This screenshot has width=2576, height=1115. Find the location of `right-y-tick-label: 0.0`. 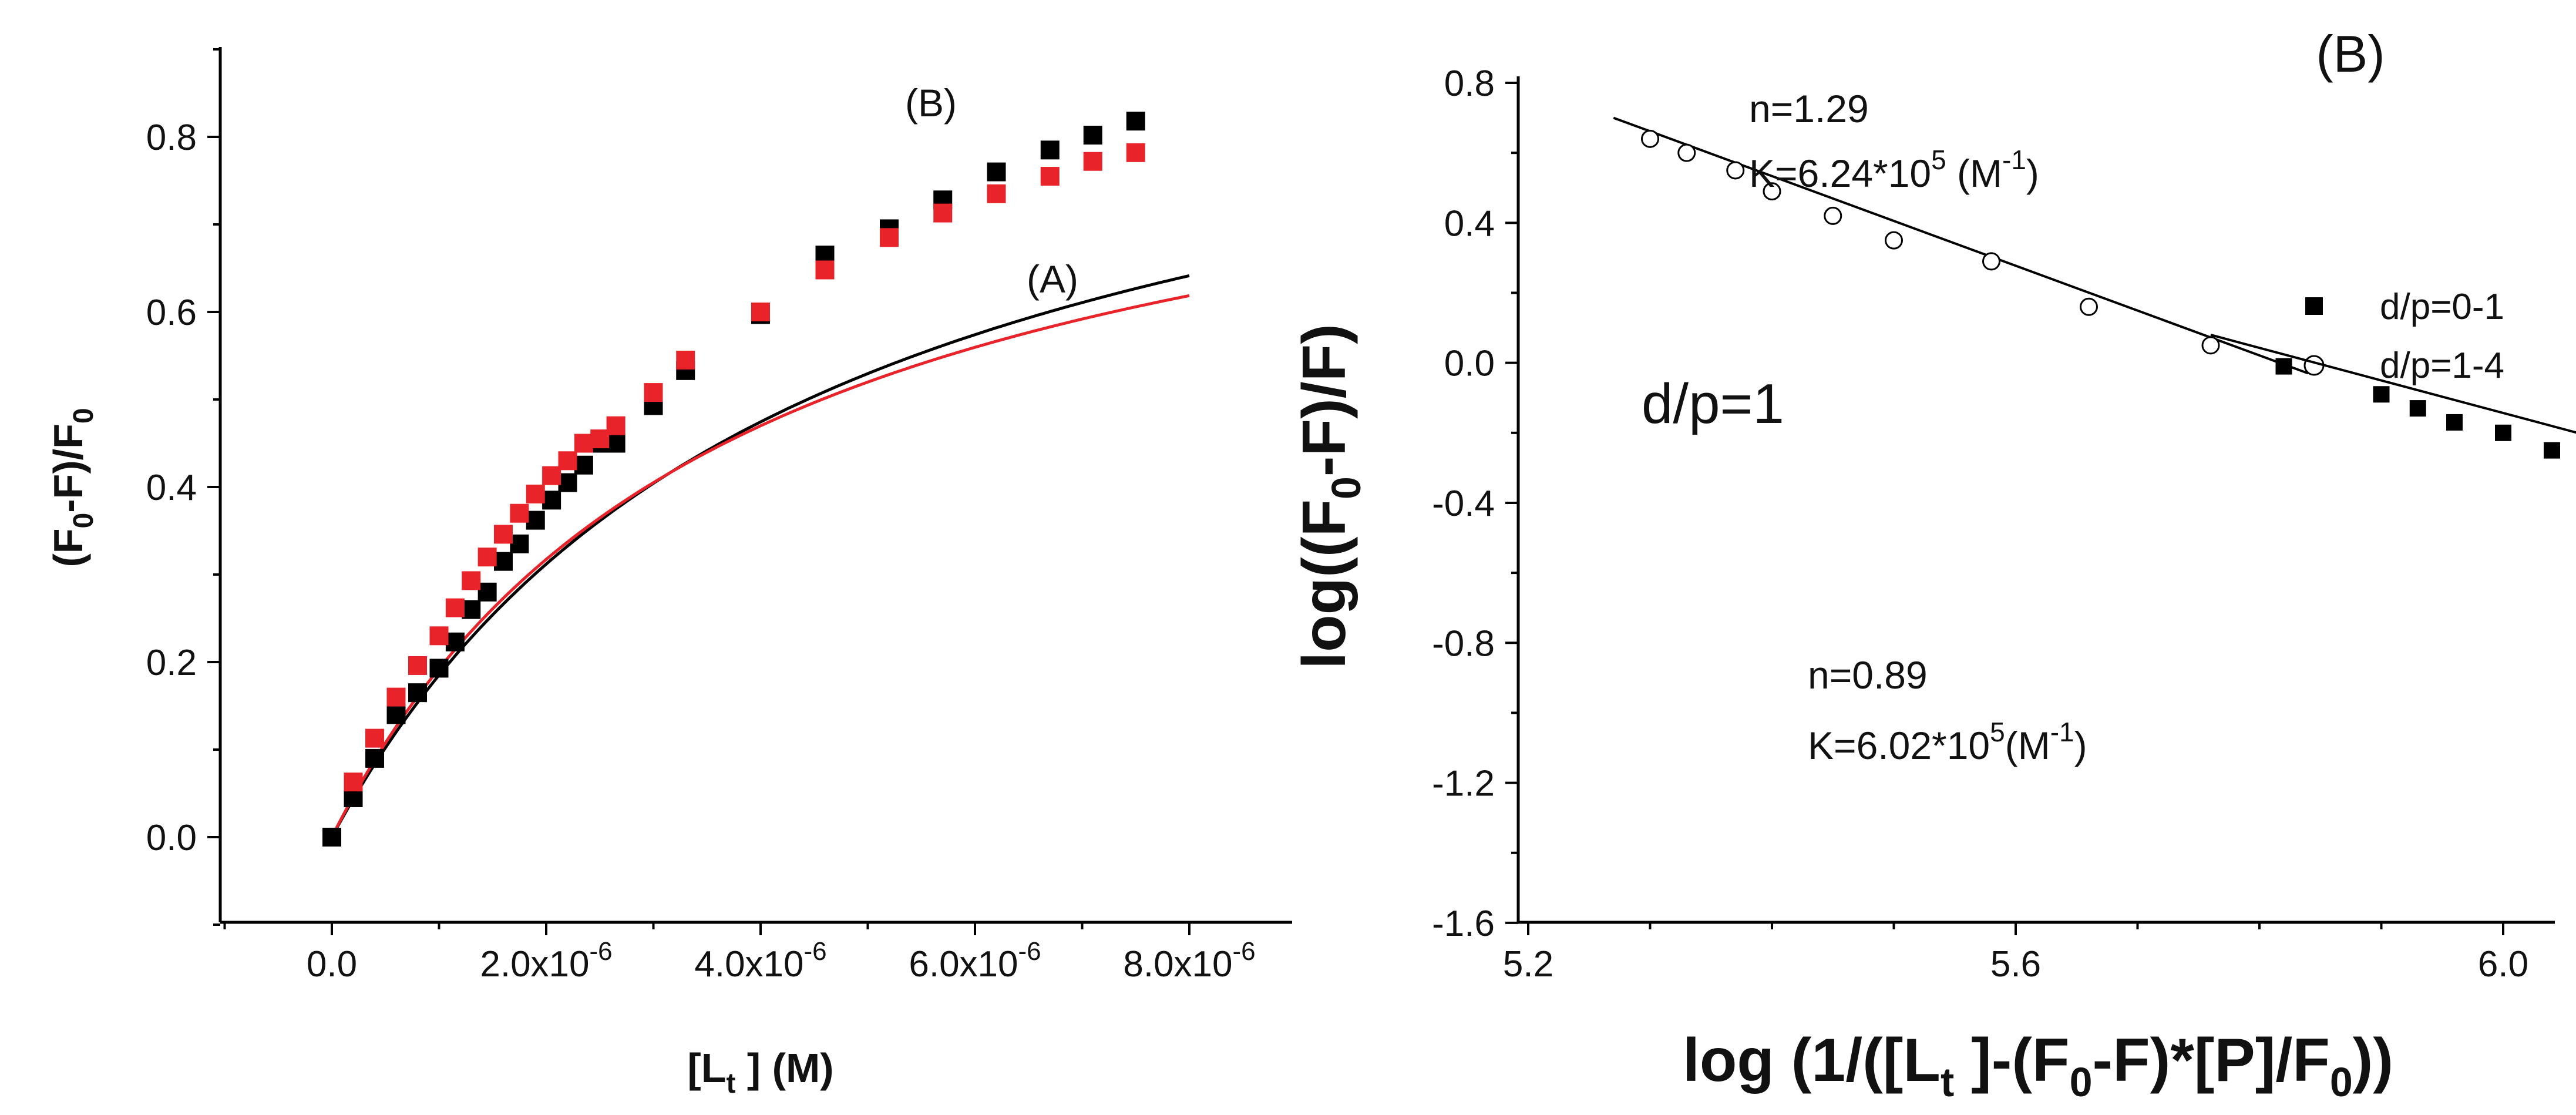

right-y-tick-label: 0.0 is located at coordinates (1470, 364).